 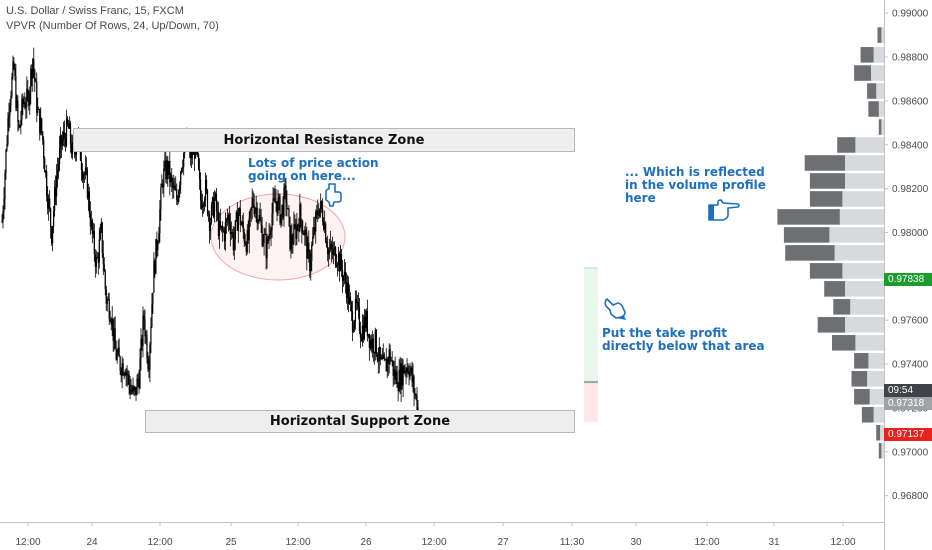 I want to click on resistance-zone: Horizontal Resistance Zone, so click(x=324, y=140).